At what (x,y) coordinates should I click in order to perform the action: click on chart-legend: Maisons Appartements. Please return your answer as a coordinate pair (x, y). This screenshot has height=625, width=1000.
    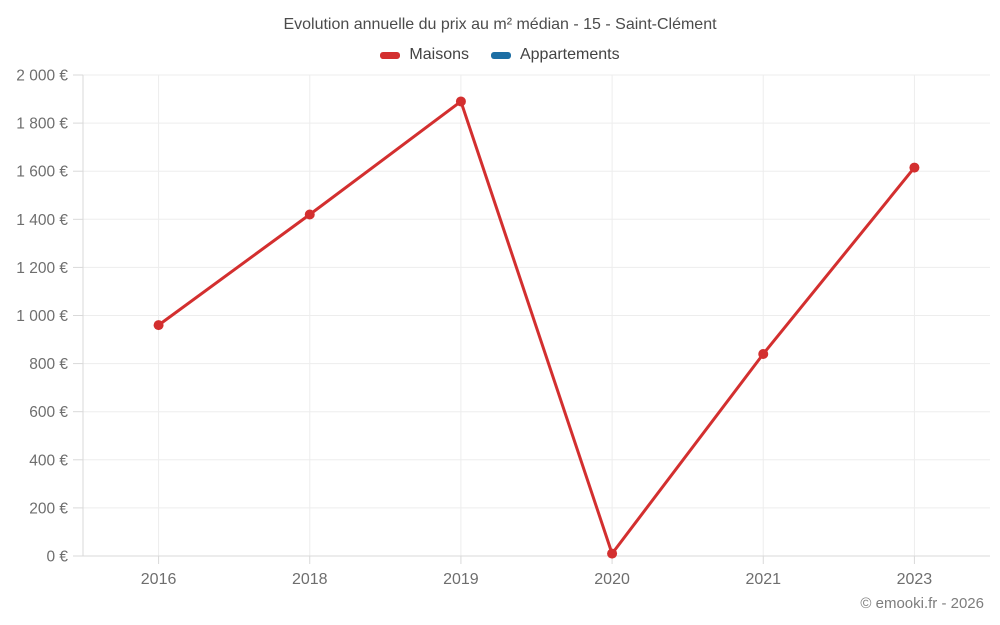
    Looking at the image, I should click on (500, 55).